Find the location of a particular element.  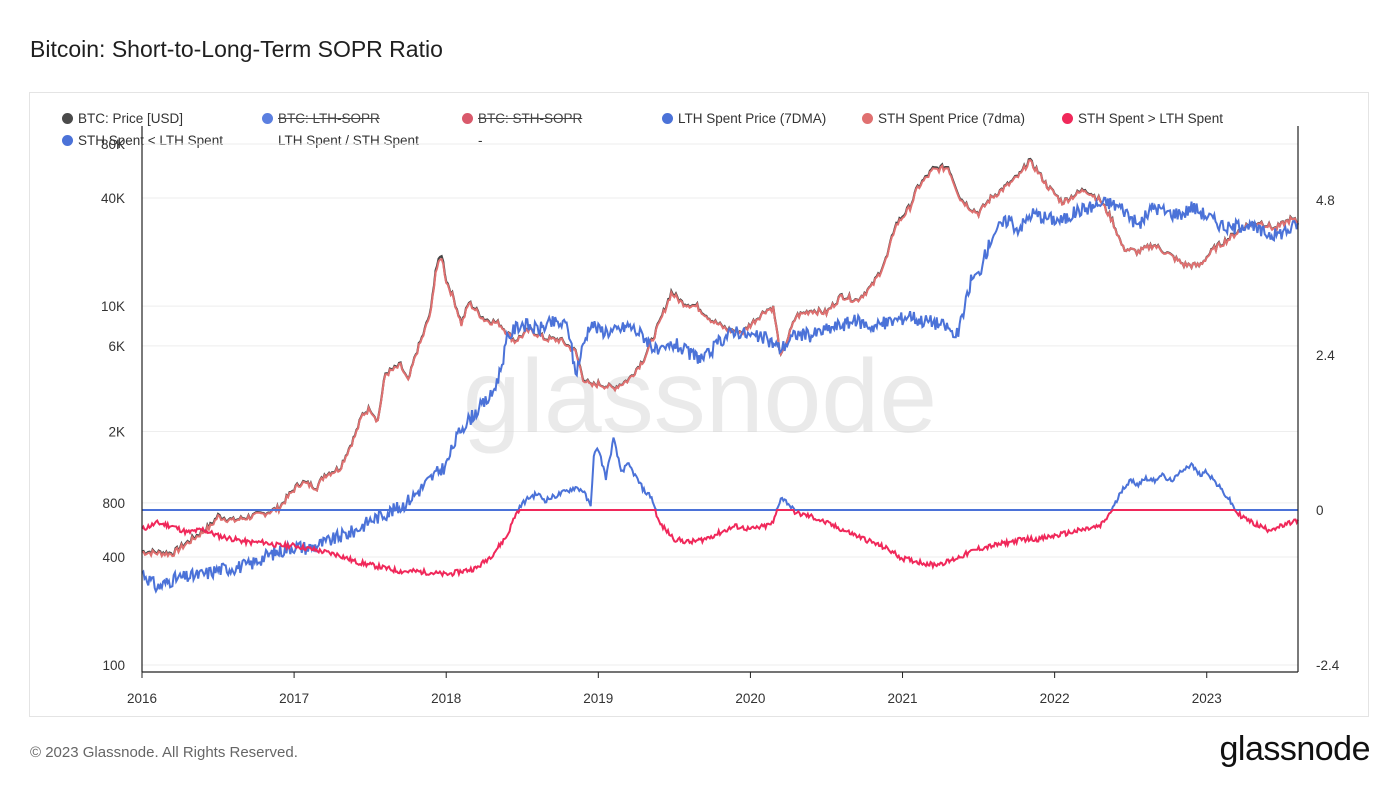

x-tick-label: 2016 is located at coordinates (142, 698).